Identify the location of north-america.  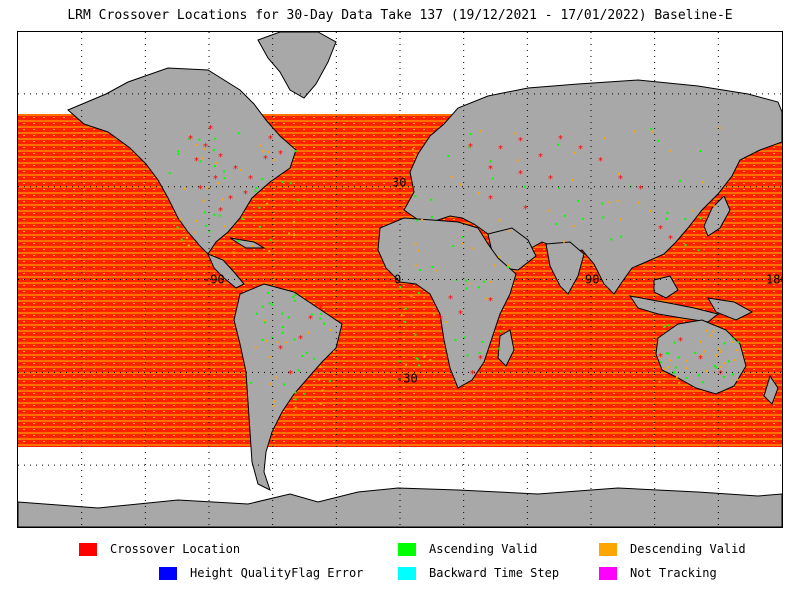
(182, 161).